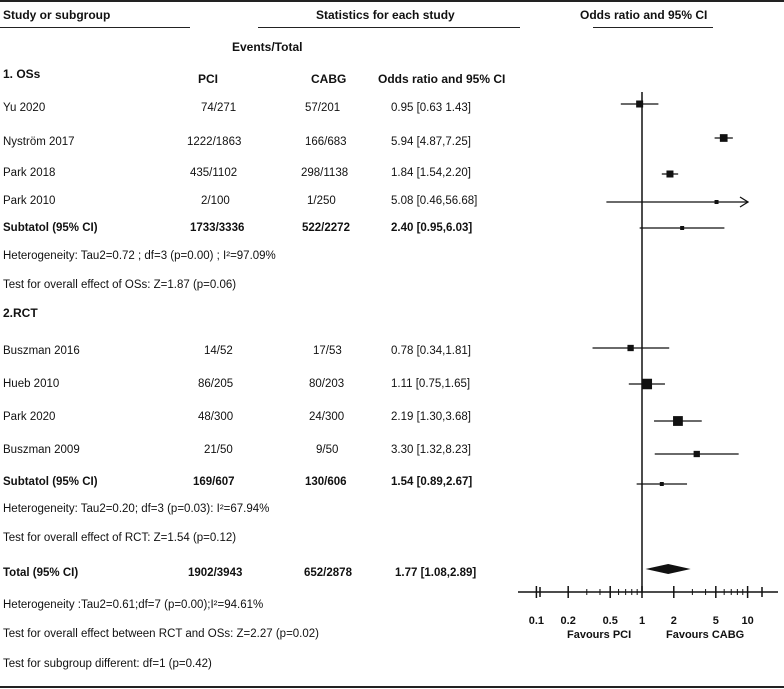 This screenshot has height=689, width=784. Describe the element at coordinates (442, 79) in the screenshot. I see `column-or-ci: Odds ratio and 95% CI` at that location.